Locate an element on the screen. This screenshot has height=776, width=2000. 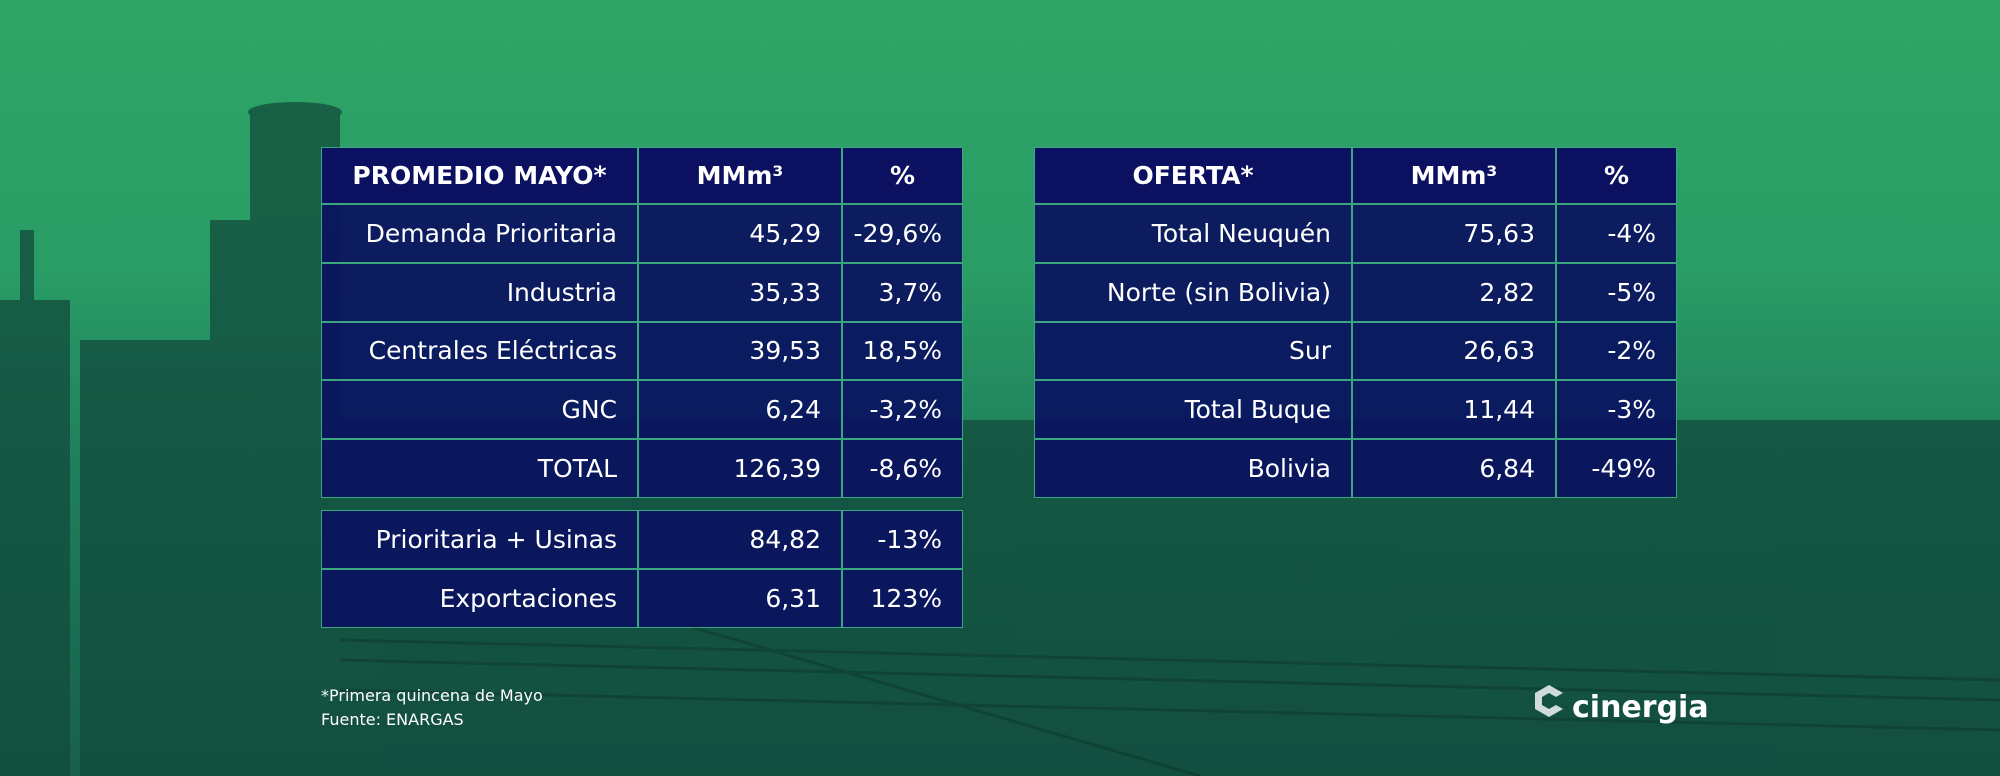
logo: cinergia is located at coordinates (1640, 707).